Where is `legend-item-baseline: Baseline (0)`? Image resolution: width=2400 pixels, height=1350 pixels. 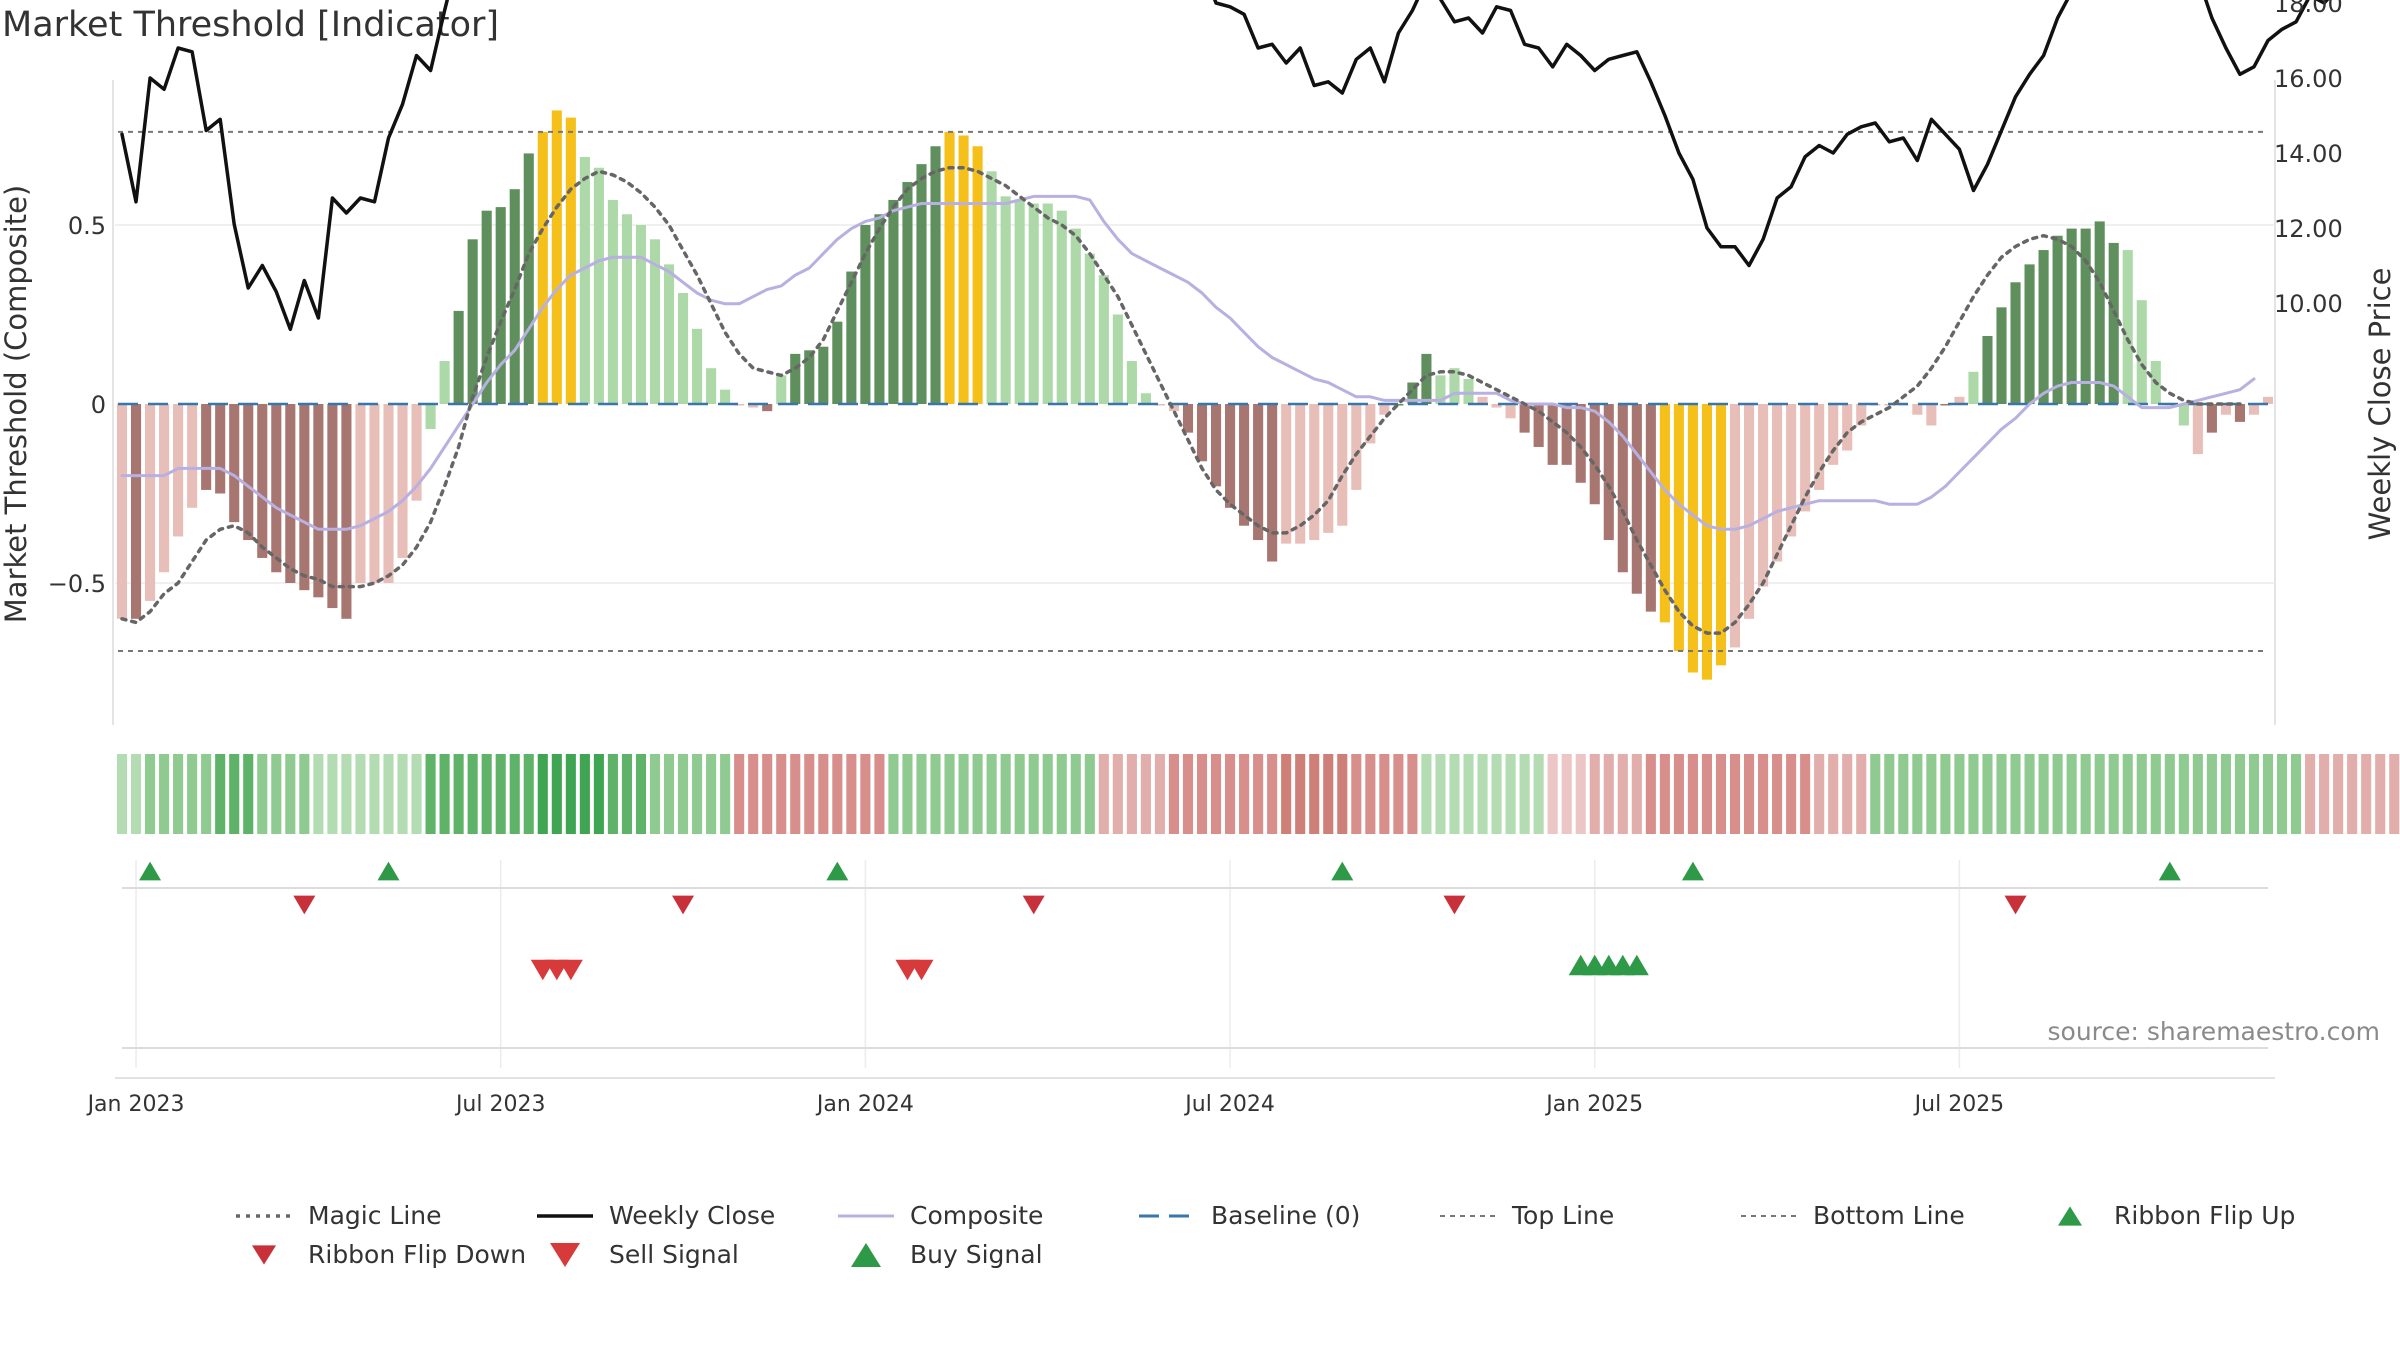
legend-item-baseline: Baseline (0) is located at coordinates (1249, 1215).